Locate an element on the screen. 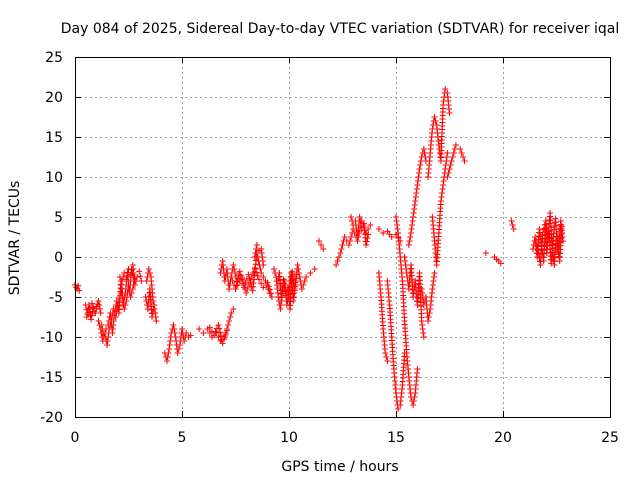 The width and height of the screenshot is (640, 480). y-tick-label: 15 is located at coordinates (54, 138).